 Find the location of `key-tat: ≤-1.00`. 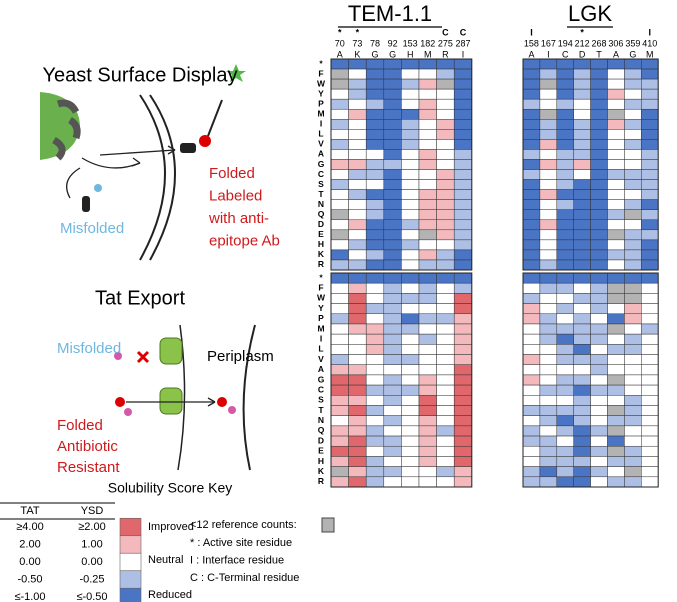

key-tat: ≤-1.00 is located at coordinates (29, 596).